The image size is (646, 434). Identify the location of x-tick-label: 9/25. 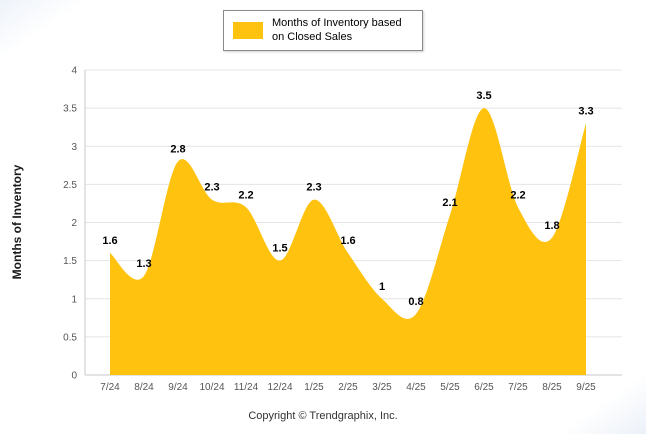
(586, 387).